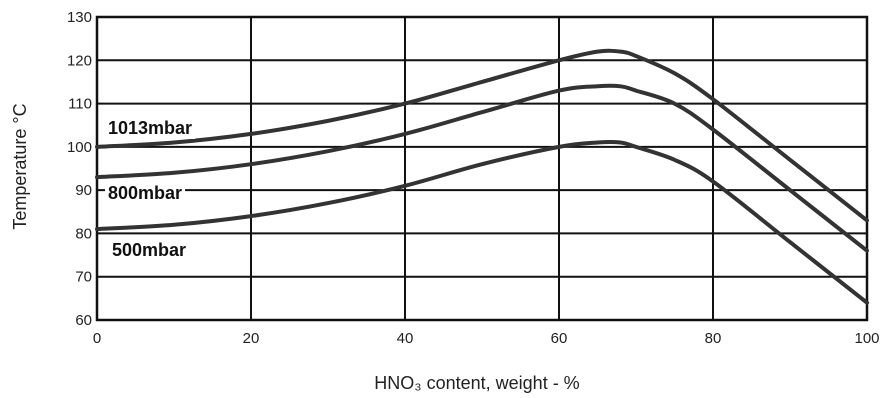  I want to click on y-tick-label: 90, so click(83, 190).